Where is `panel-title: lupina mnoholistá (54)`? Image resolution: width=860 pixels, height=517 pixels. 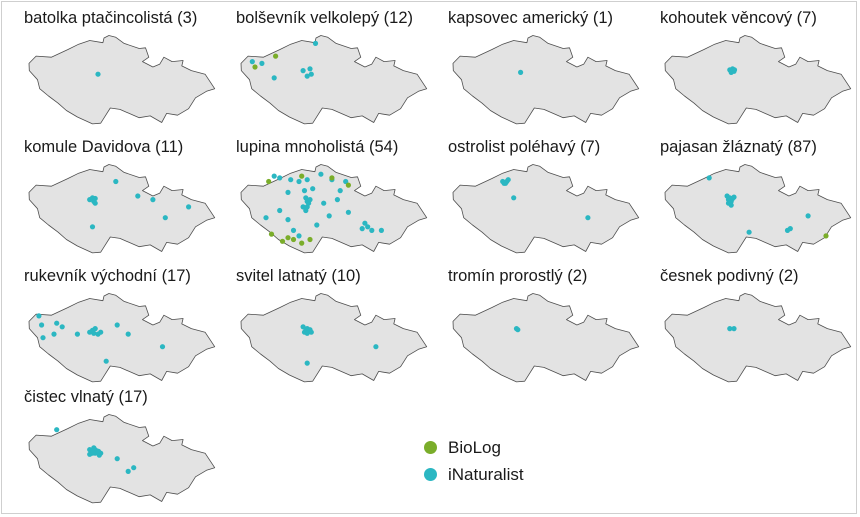
panel-title: lupina mnoholistá (54) is located at coordinates (317, 147).